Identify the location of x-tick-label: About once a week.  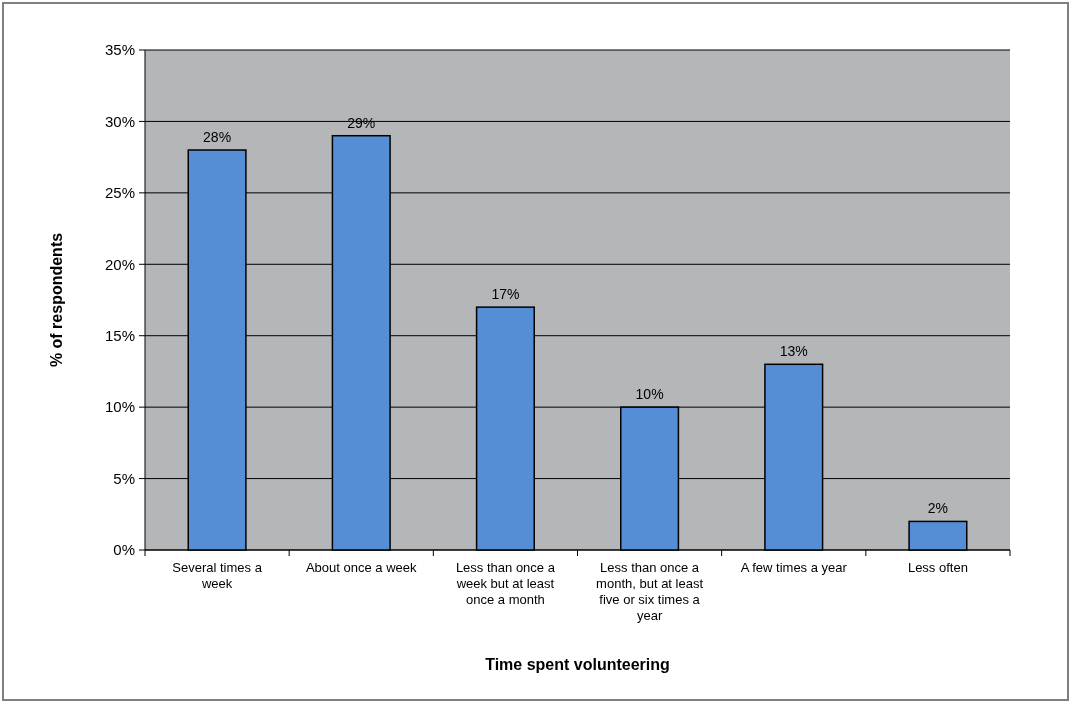
(361, 567).